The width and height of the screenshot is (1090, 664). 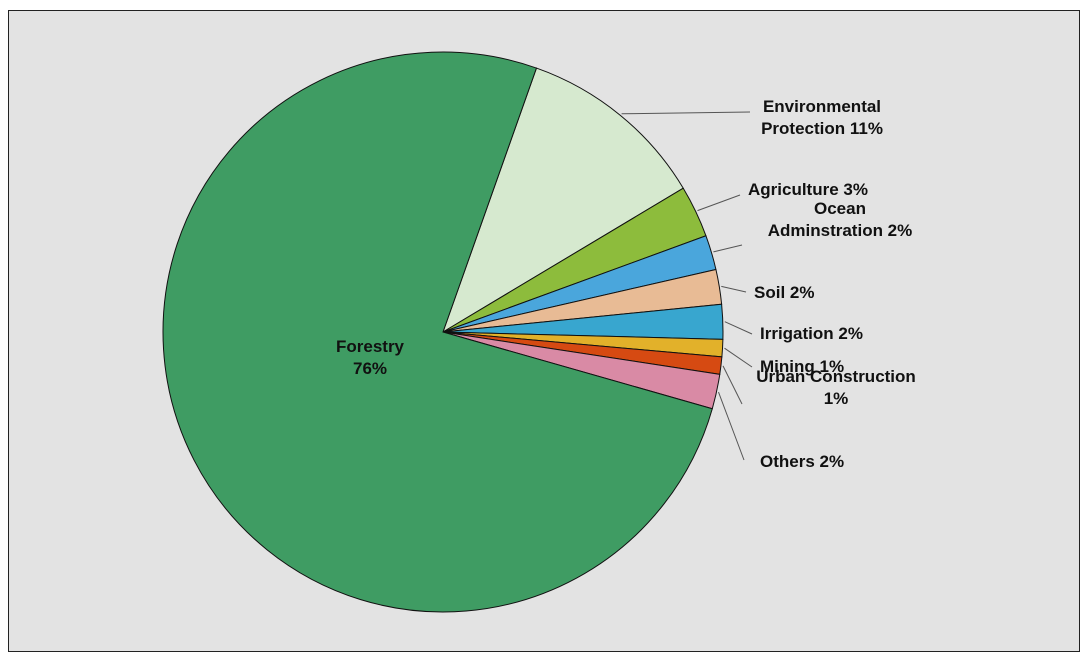 What do you see at coordinates (840, 219) in the screenshot?
I see `slice-label-ocean-adminstration: Ocean Adminstration 2%` at bounding box center [840, 219].